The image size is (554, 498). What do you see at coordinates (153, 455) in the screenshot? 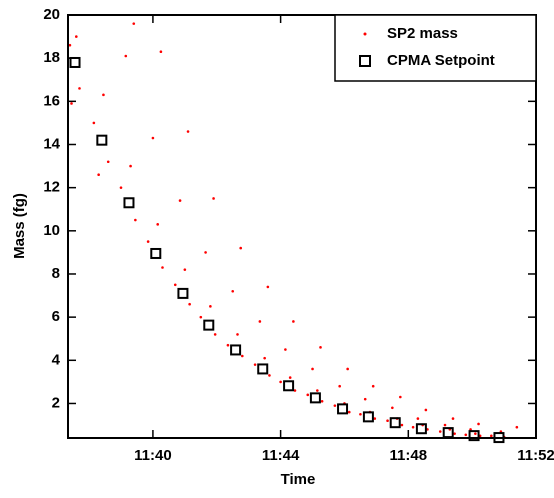
I see `x-tick-label: 11:40` at bounding box center [153, 455].